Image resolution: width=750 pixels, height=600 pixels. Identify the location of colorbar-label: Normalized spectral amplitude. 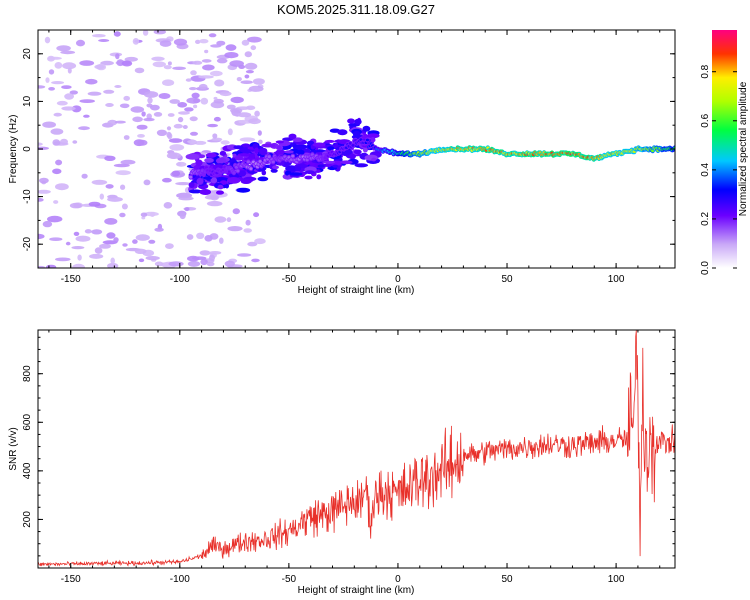
(743, 148).